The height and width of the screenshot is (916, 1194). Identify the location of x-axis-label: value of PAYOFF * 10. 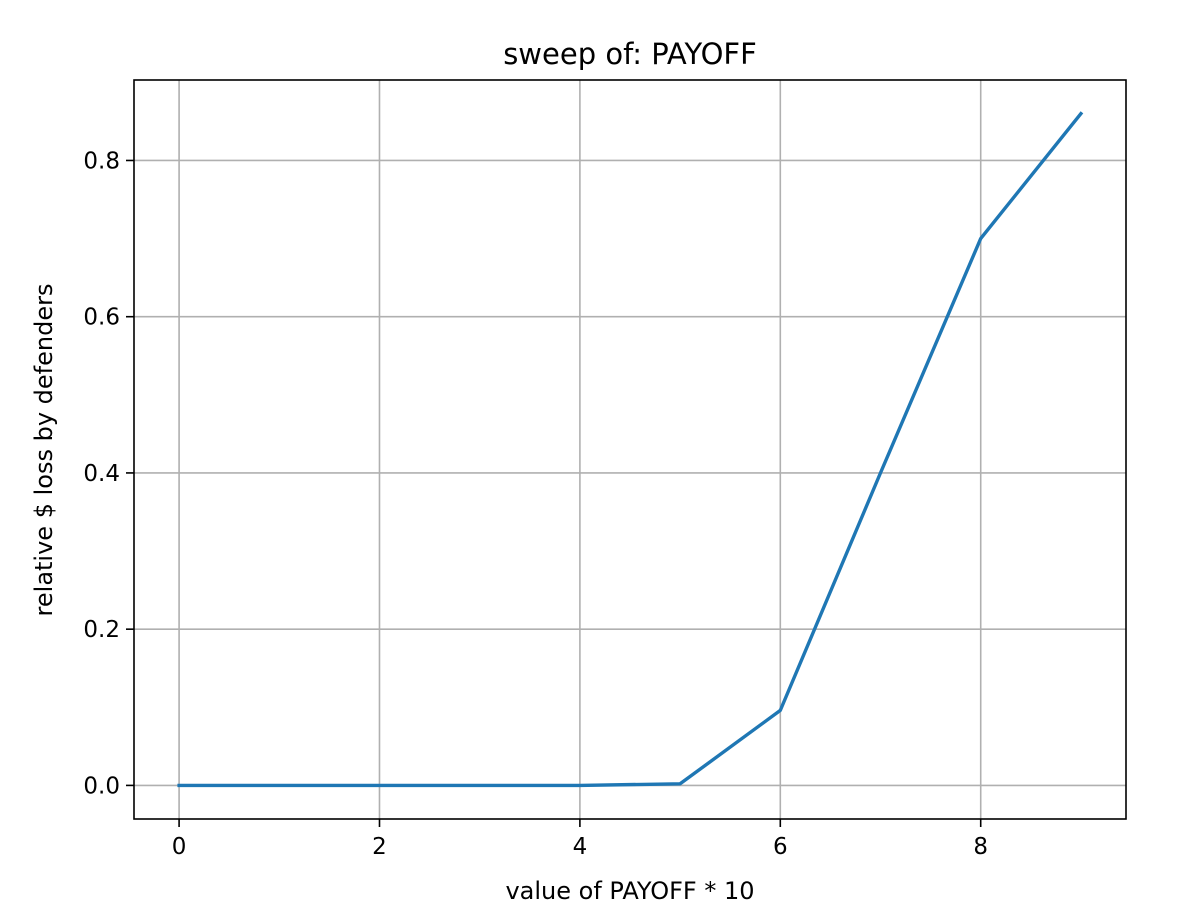
(629, 891).